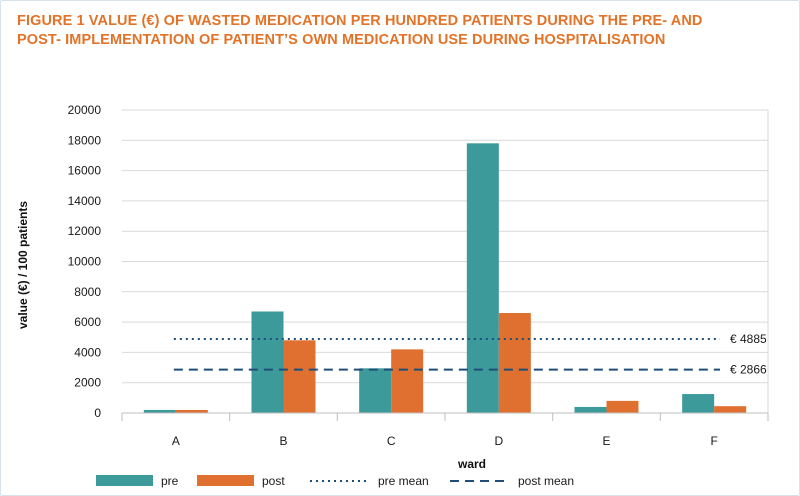 This screenshot has height=496, width=800. What do you see at coordinates (299, 376) in the screenshot?
I see `bar-post-B` at bounding box center [299, 376].